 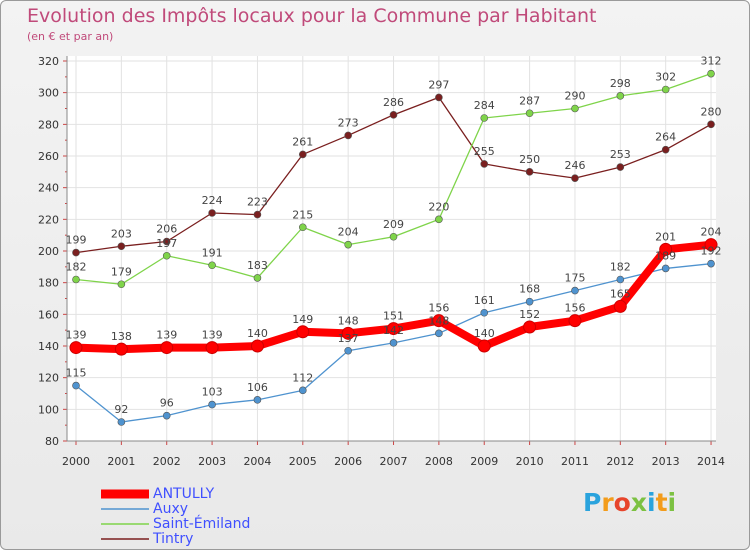 I want to click on x-tick-label: 2007, so click(x=394, y=461).